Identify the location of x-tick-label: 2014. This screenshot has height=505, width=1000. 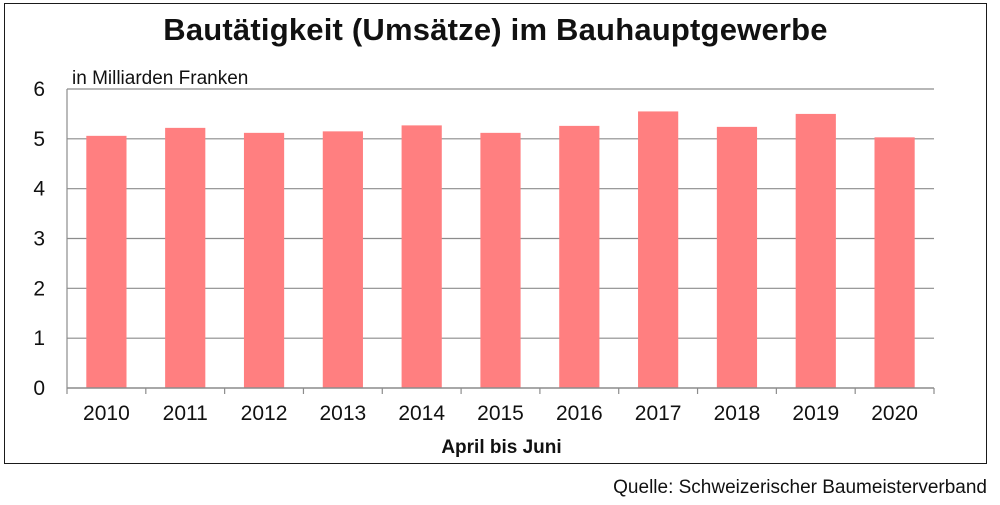
(421, 413).